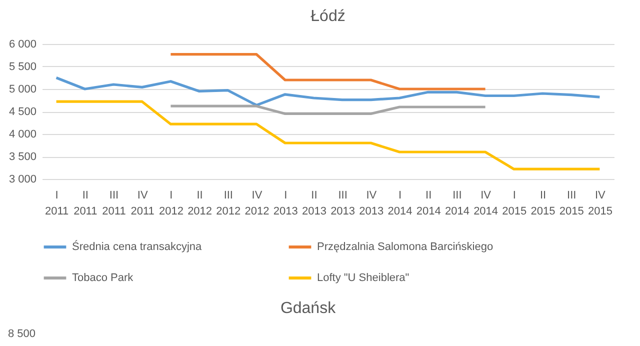  Describe the element at coordinates (22, 67) in the screenshot. I see `y-tick-label: 5 500` at that location.